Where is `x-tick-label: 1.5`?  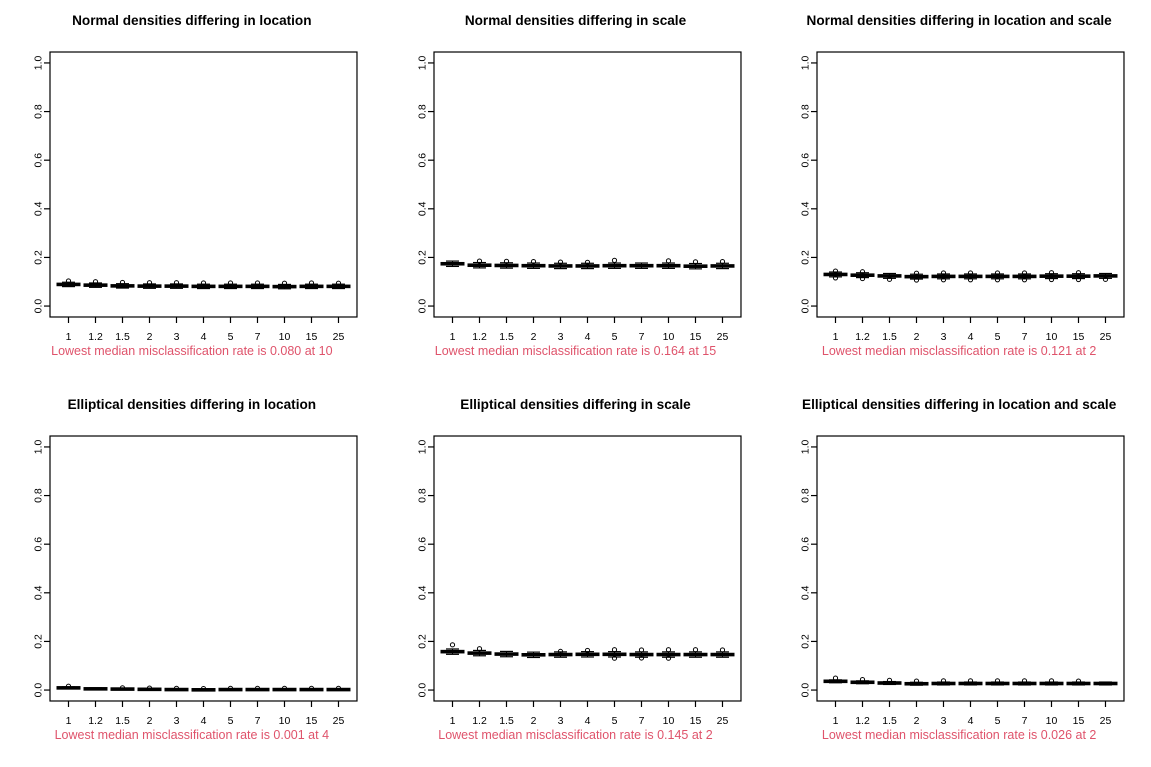 x-tick-label: 1.5 is located at coordinates (890, 337).